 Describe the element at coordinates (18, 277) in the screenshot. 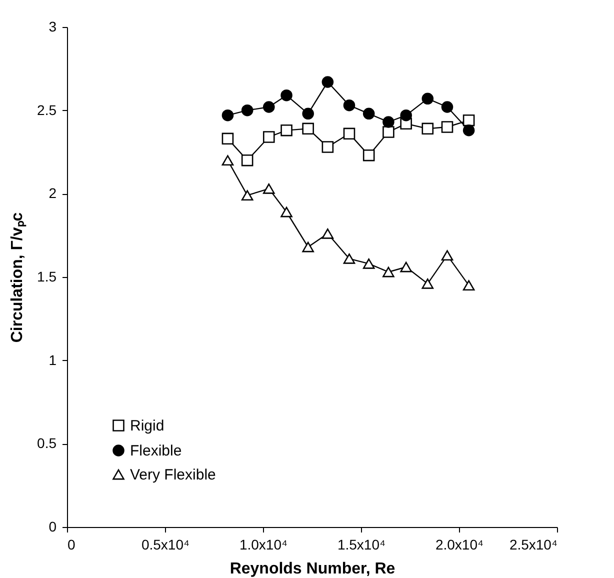

I see `y-axis-title: Circulation, Γ/vₚc` at that location.